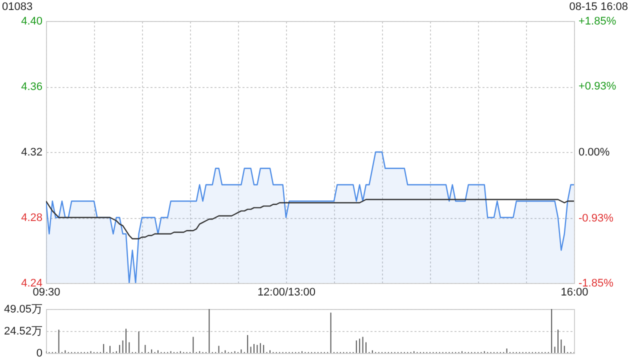 This screenshot has height=360, width=640. I want to click on y-tick-label: 0, so click(39, 354).